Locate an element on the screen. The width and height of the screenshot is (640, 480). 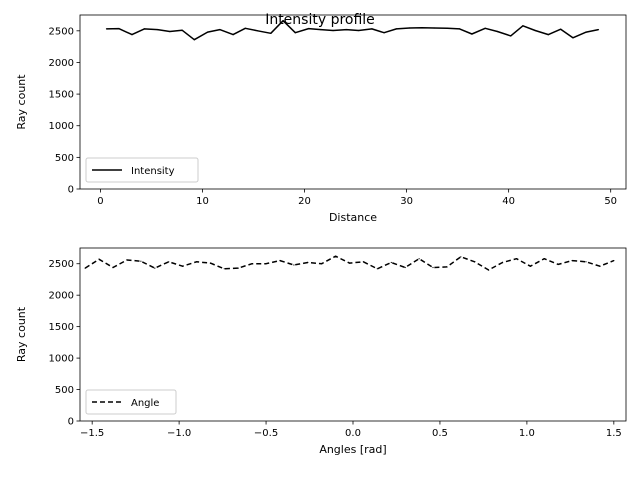
intensity-x-tick-label: 50 is located at coordinates (610, 201).